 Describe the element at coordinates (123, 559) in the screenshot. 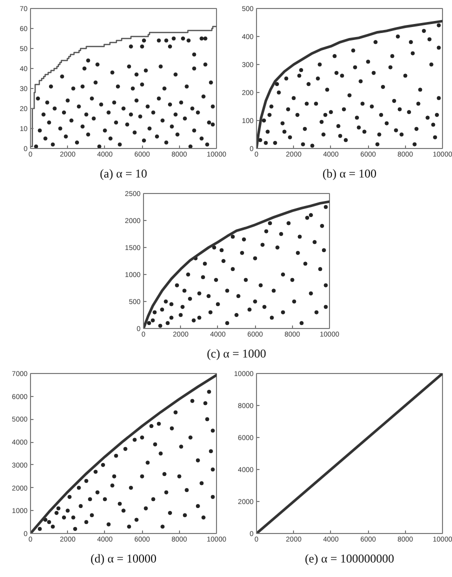

I see `text: (d) α = 10000` at that location.